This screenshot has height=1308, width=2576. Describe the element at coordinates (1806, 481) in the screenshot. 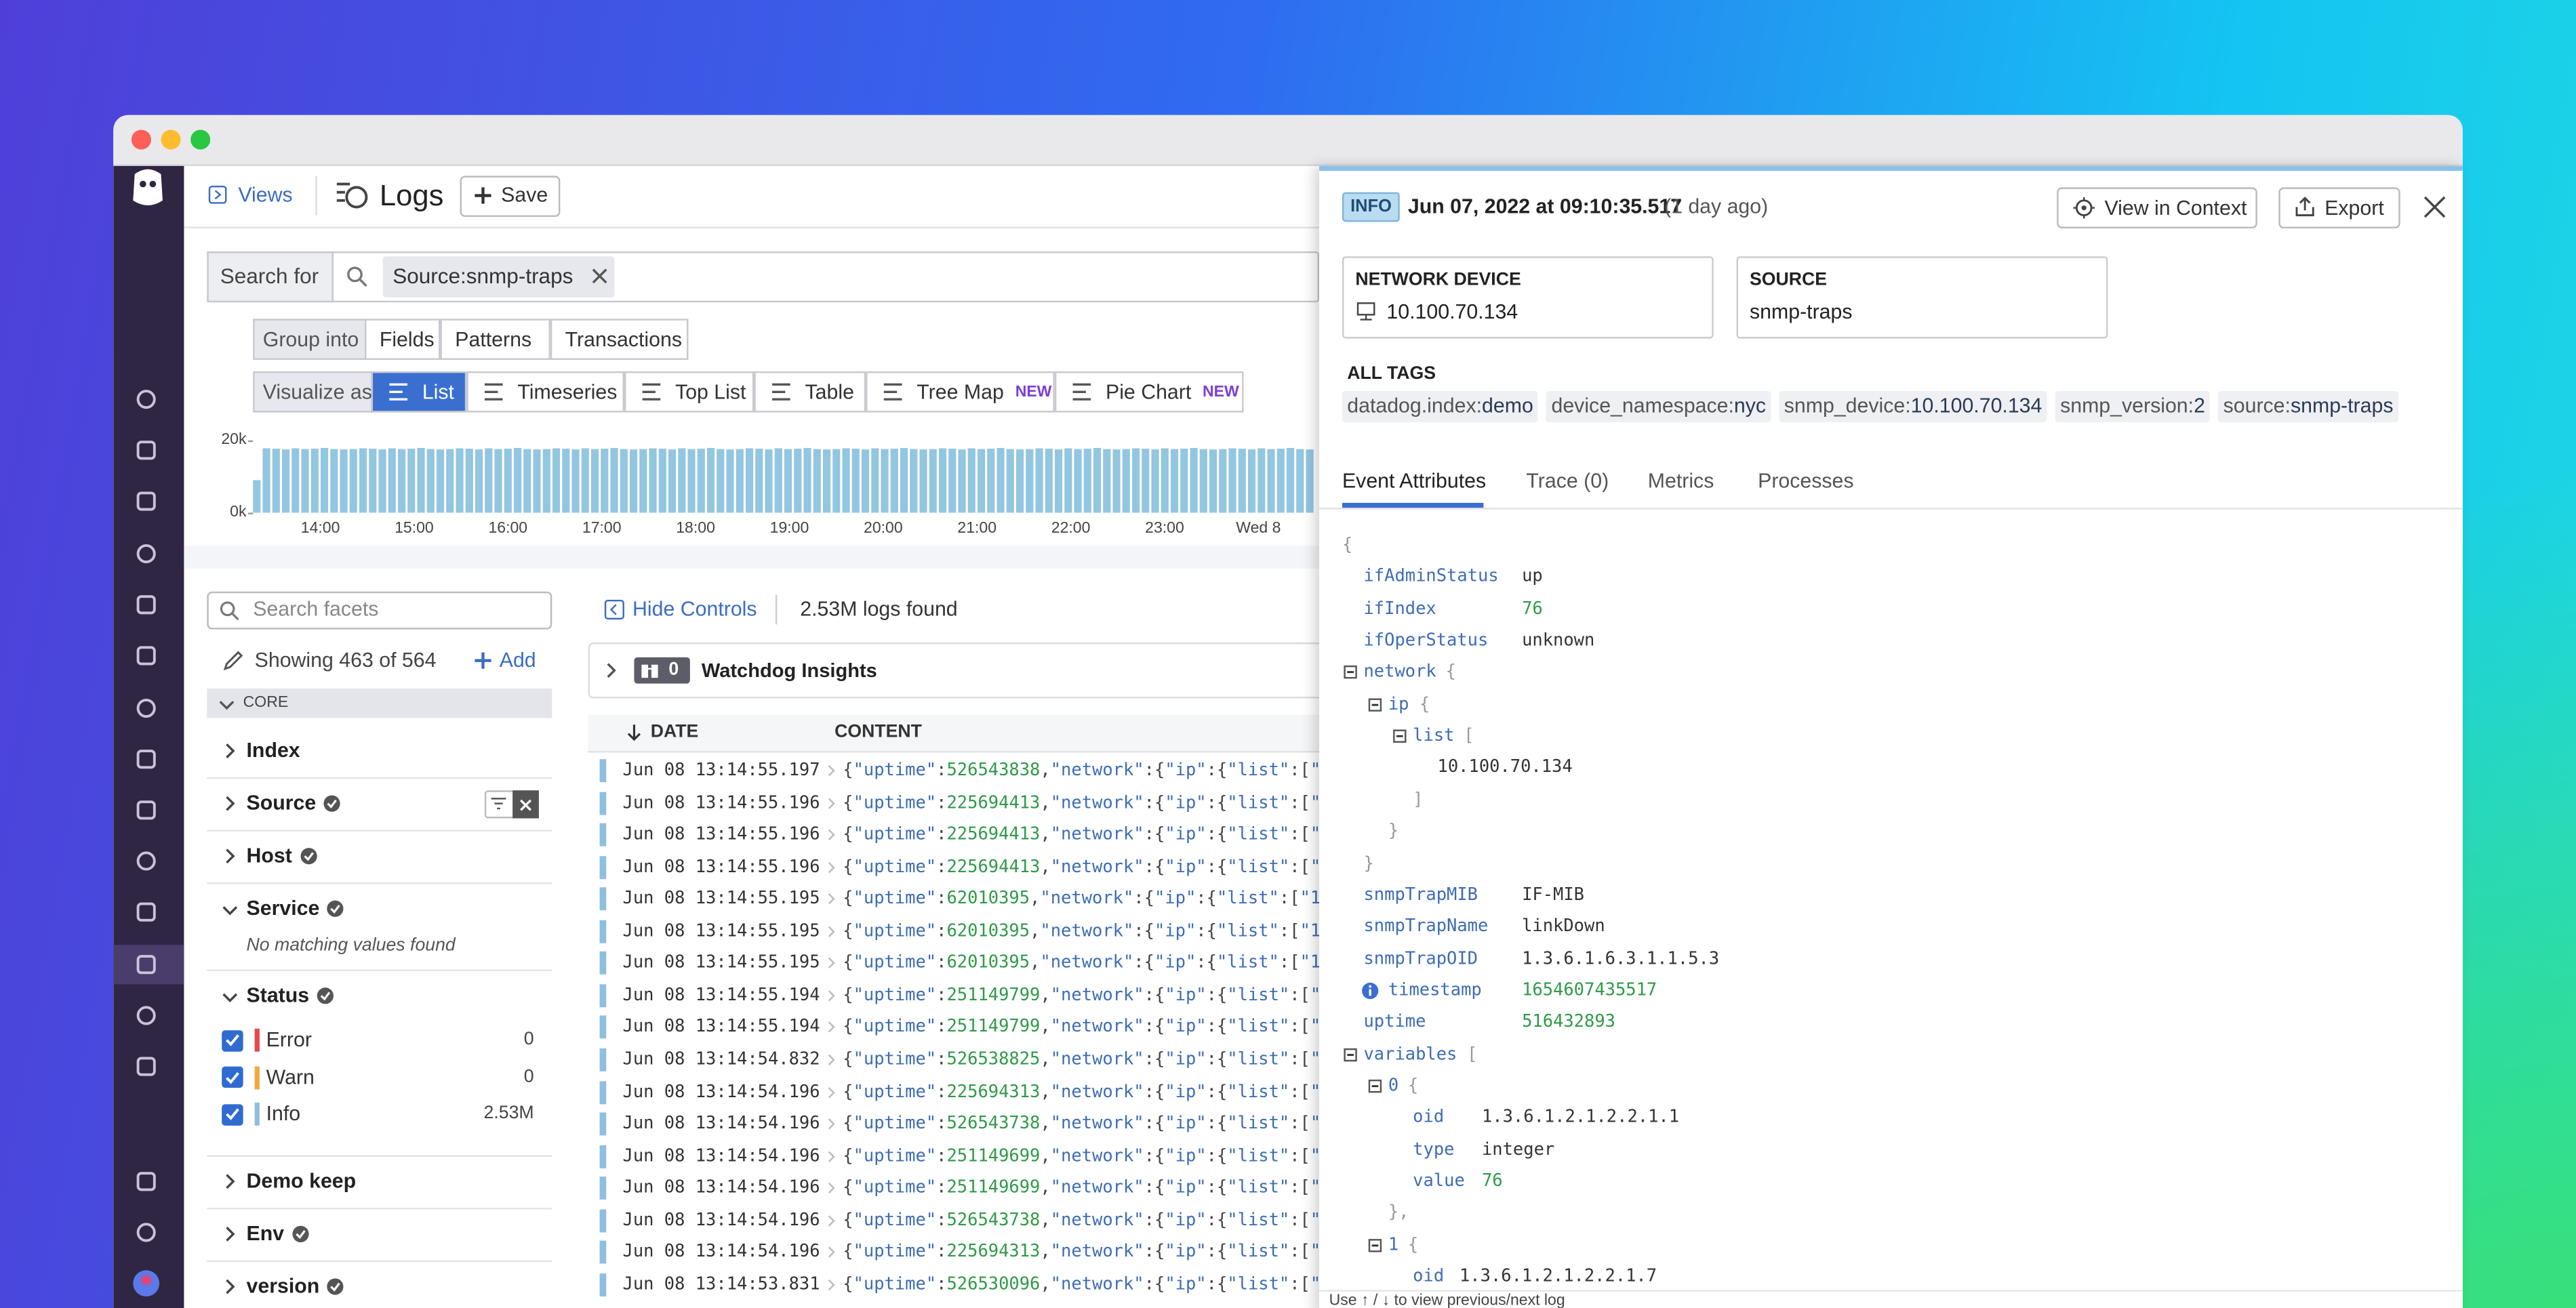

I see `tab: Processes` at that location.